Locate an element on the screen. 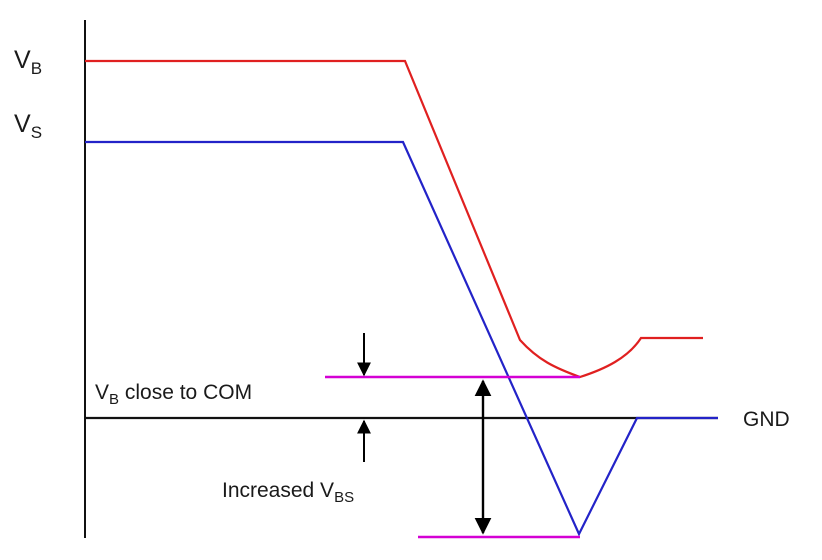  increased-vbs-label: Increased VBS is located at coordinates (288, 492).